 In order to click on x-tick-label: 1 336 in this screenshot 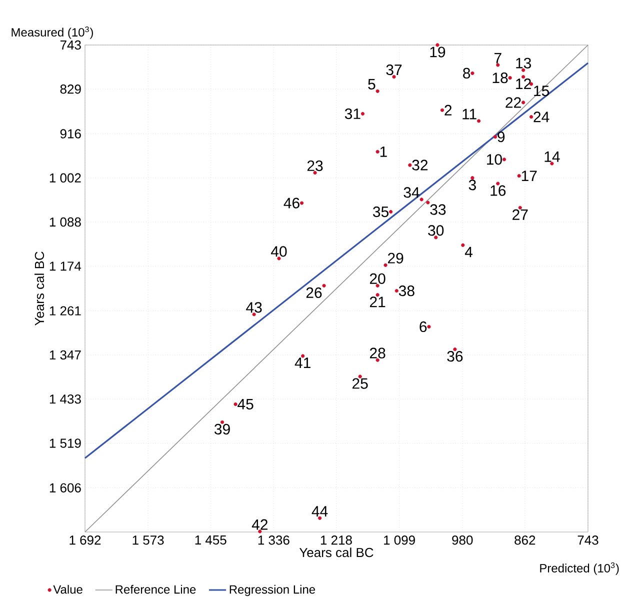, I will do `click(274, 540)`.